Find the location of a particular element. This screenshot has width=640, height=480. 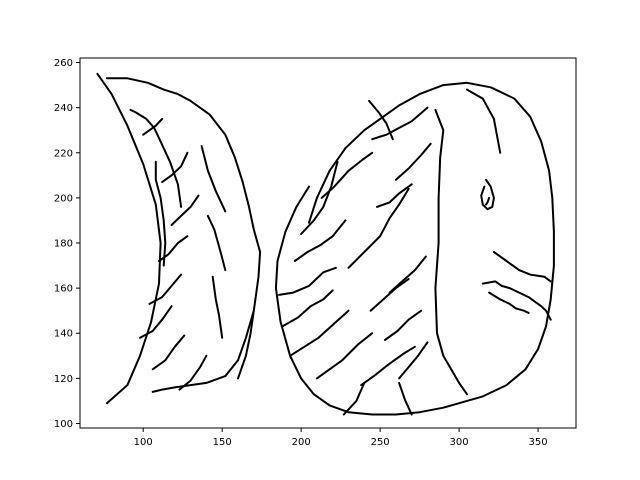

x-tick-label: 250 is located at coordinates (380, 442).